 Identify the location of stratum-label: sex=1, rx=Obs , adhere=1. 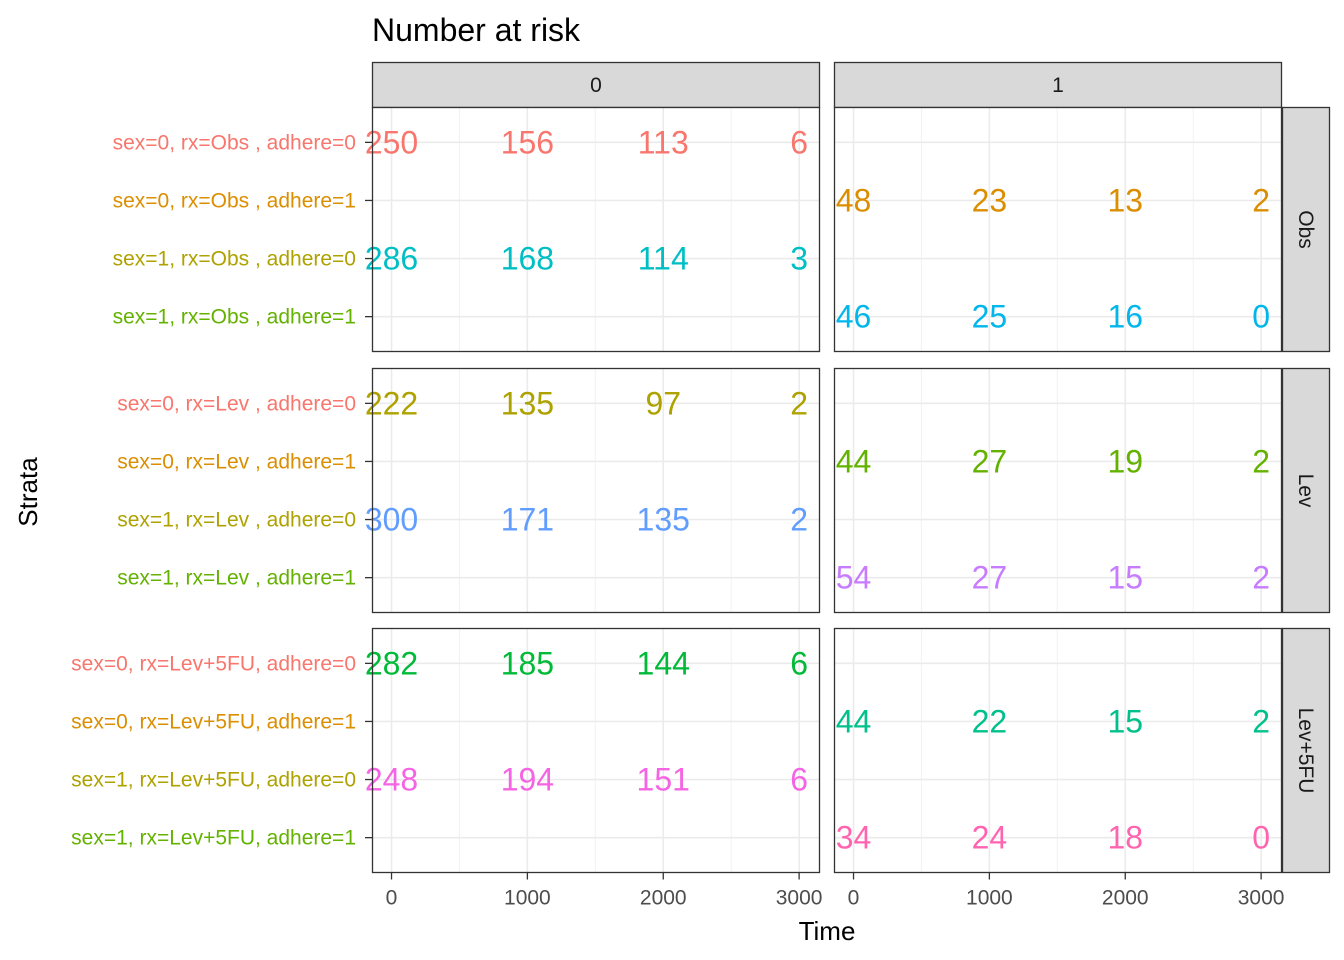
(234, 317).